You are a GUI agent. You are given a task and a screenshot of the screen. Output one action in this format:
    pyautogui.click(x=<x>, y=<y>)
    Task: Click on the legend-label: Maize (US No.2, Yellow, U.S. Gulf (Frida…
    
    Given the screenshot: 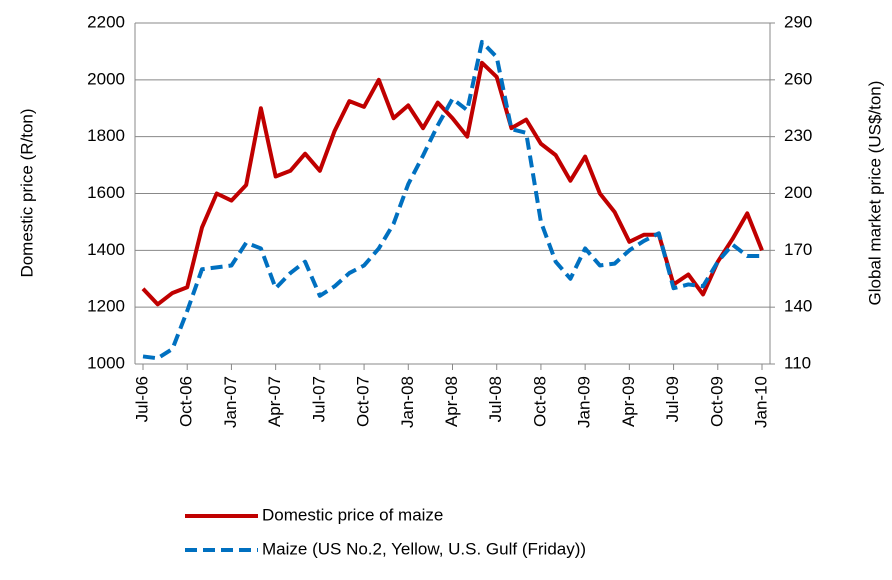 What is the action you would take?
    pyautogui.click(x=424, y=548)
    